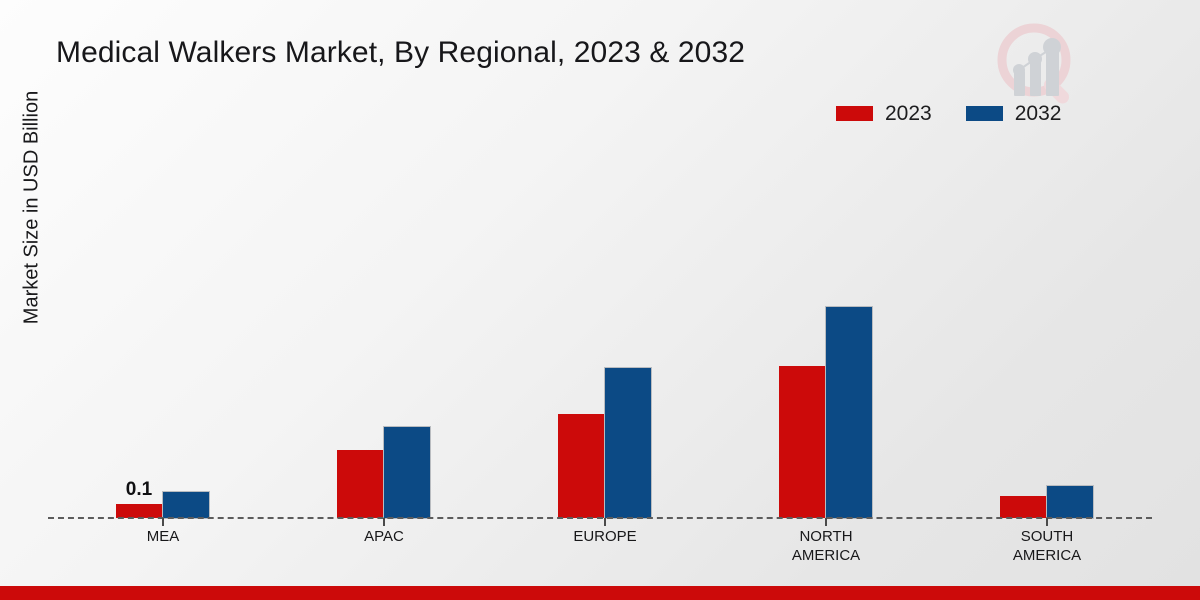 The image size is (1200, 600). I want to click on bar-group-mea: 0.1, so click(163, 499).